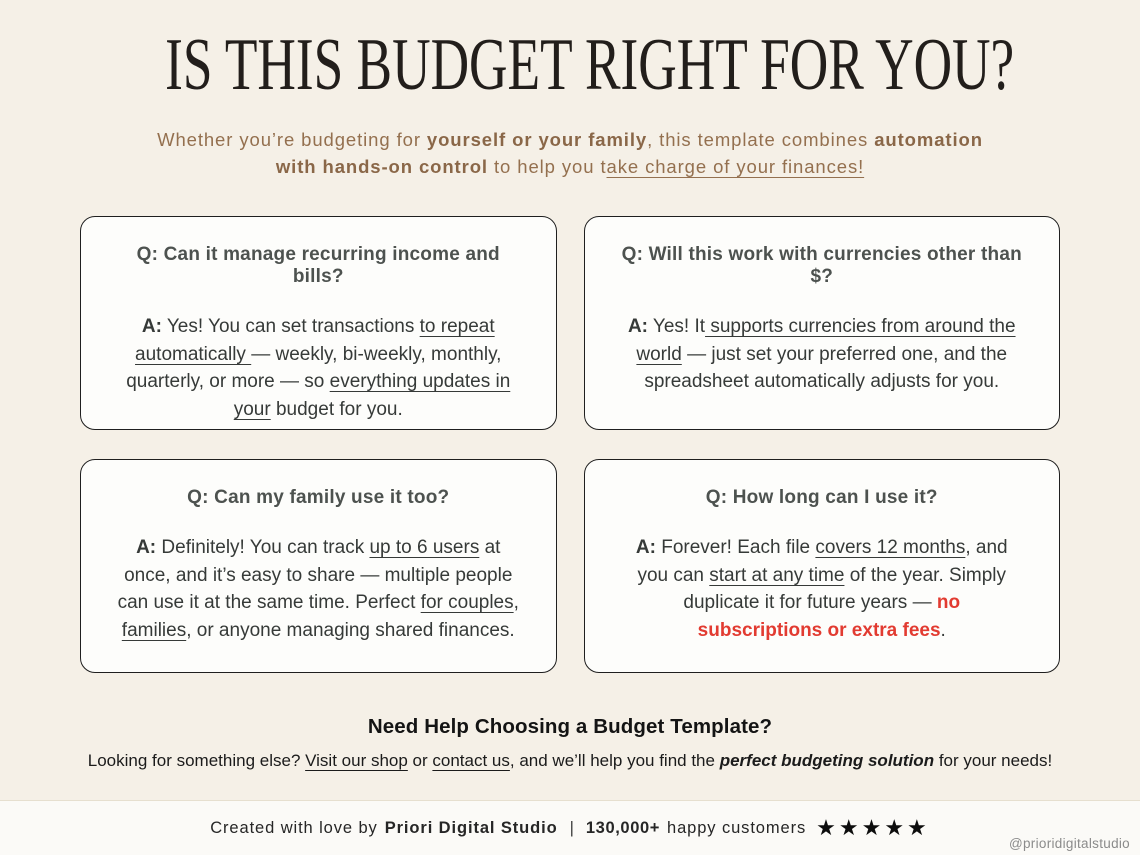 This screenshot has height=855, width=1140. What do you see at coordinates (292, 139) in the screenshot?
I see `text-run: Whether you’re budgeting for` at bounding box center [292, 139].